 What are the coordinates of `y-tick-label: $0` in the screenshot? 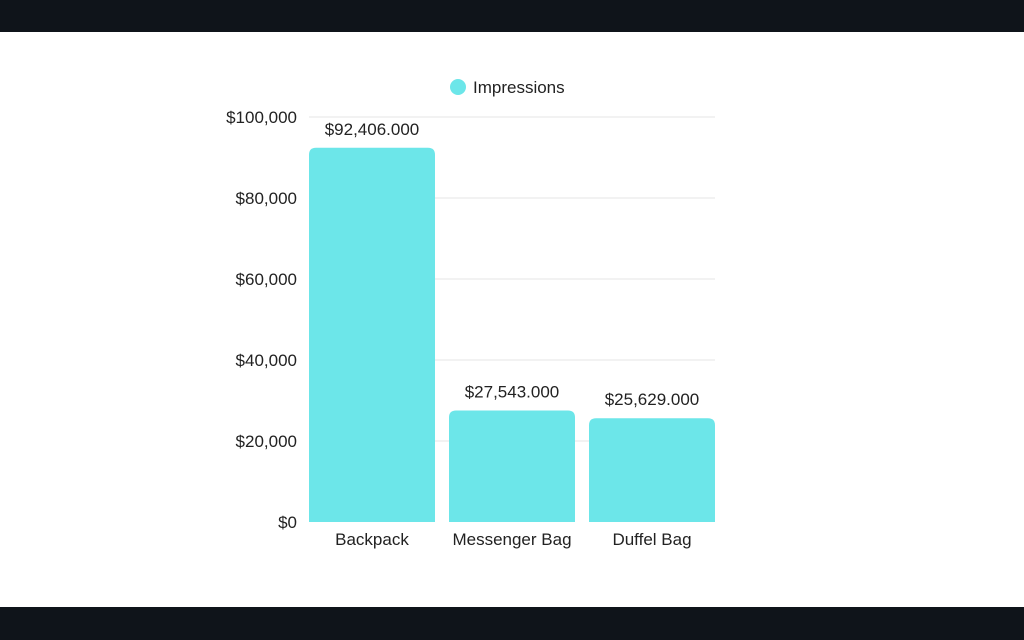 It's located at (287, 522).